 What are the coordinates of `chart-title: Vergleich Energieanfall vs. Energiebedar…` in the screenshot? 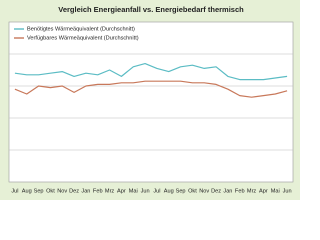 It's located at (151, 9).